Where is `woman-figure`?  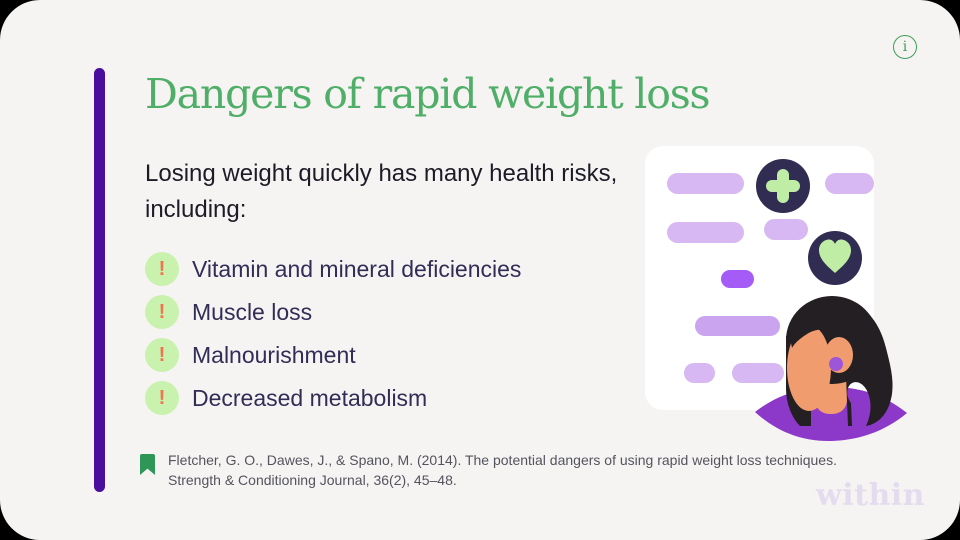
woman-figure is located at coordinates (831, 368).